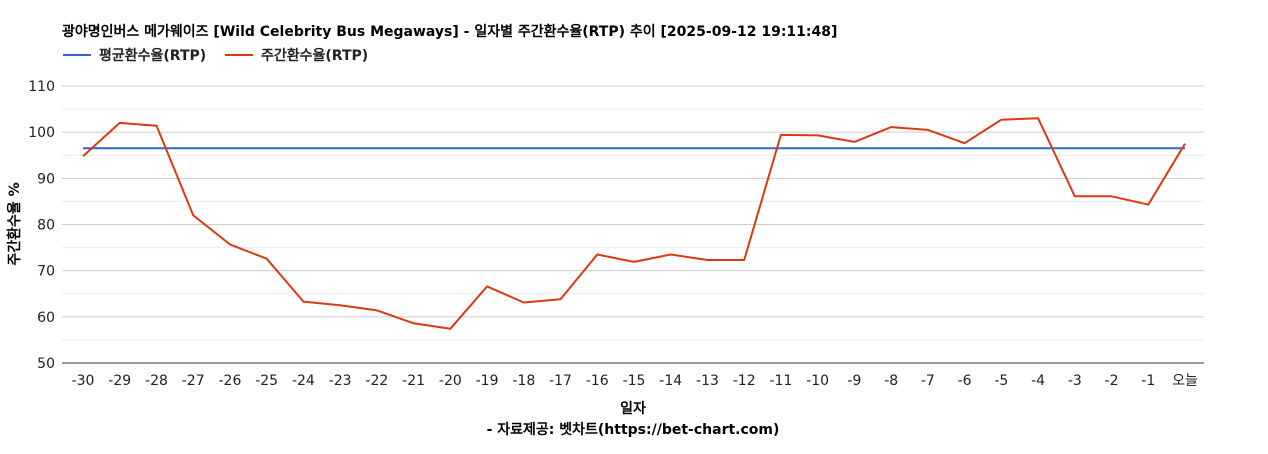  I want to click on y-tick-label: 60, so click(46, 318).